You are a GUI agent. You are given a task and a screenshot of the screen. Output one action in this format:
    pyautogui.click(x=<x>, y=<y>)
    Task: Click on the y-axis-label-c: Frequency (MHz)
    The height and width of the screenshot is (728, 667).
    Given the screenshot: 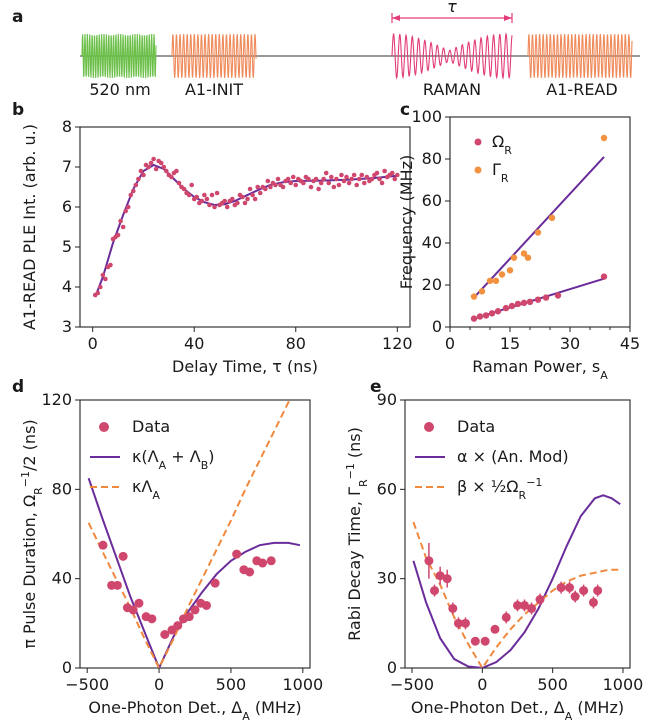 What is the action you would take?
    pyautogui.click(x=406, y=222)
    